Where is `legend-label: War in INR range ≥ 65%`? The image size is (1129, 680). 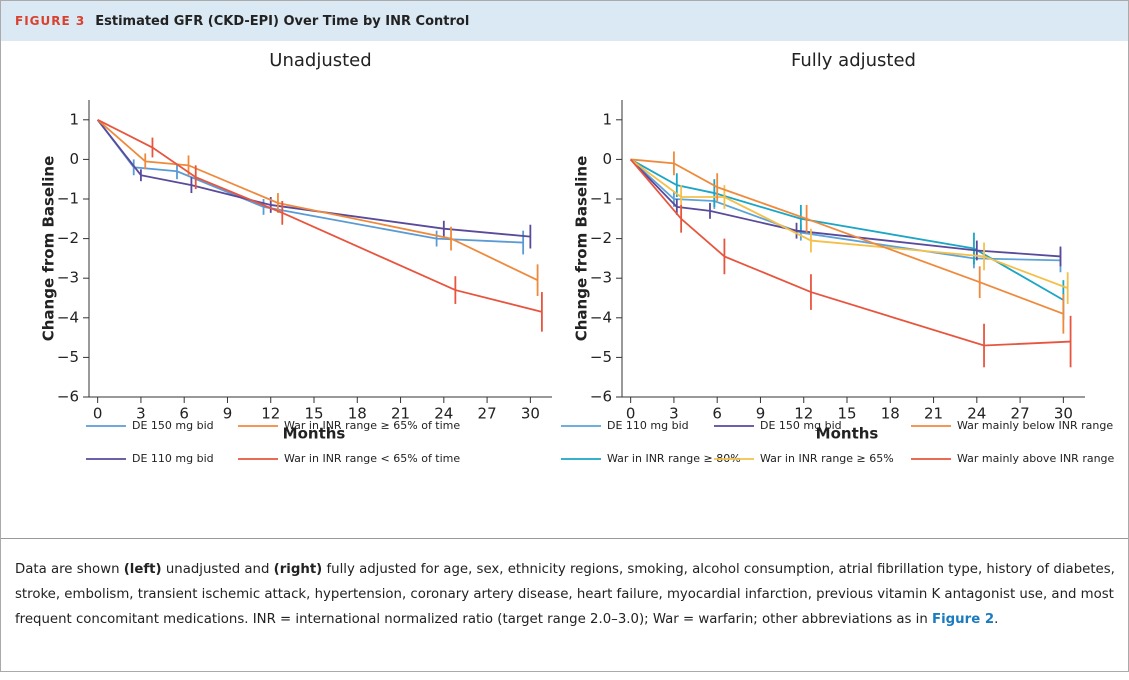
legend-label: War in INR range ≥ 65% is located at coordinates (827, 458).